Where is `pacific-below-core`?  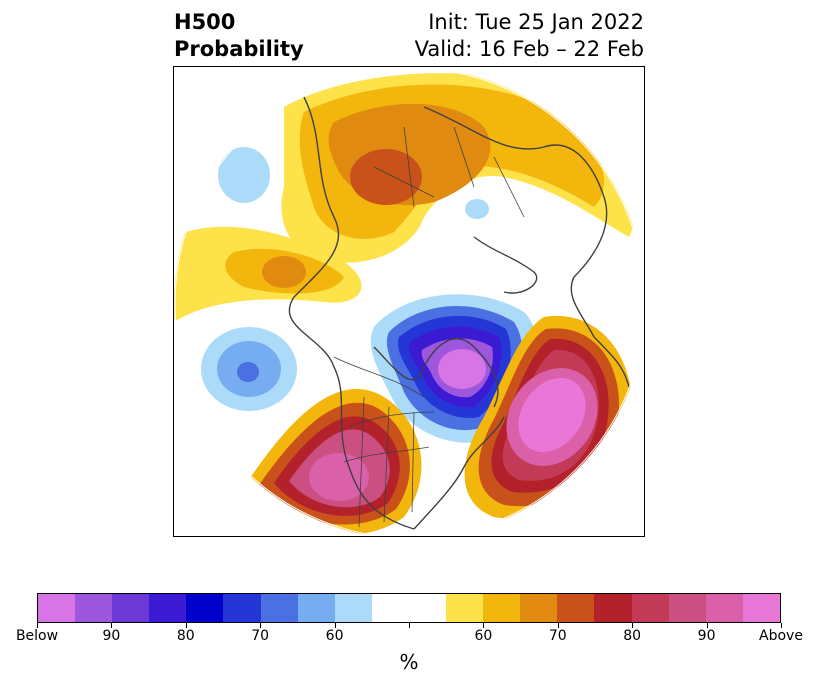 pacific-below-core is located at coordinates (248, 372).